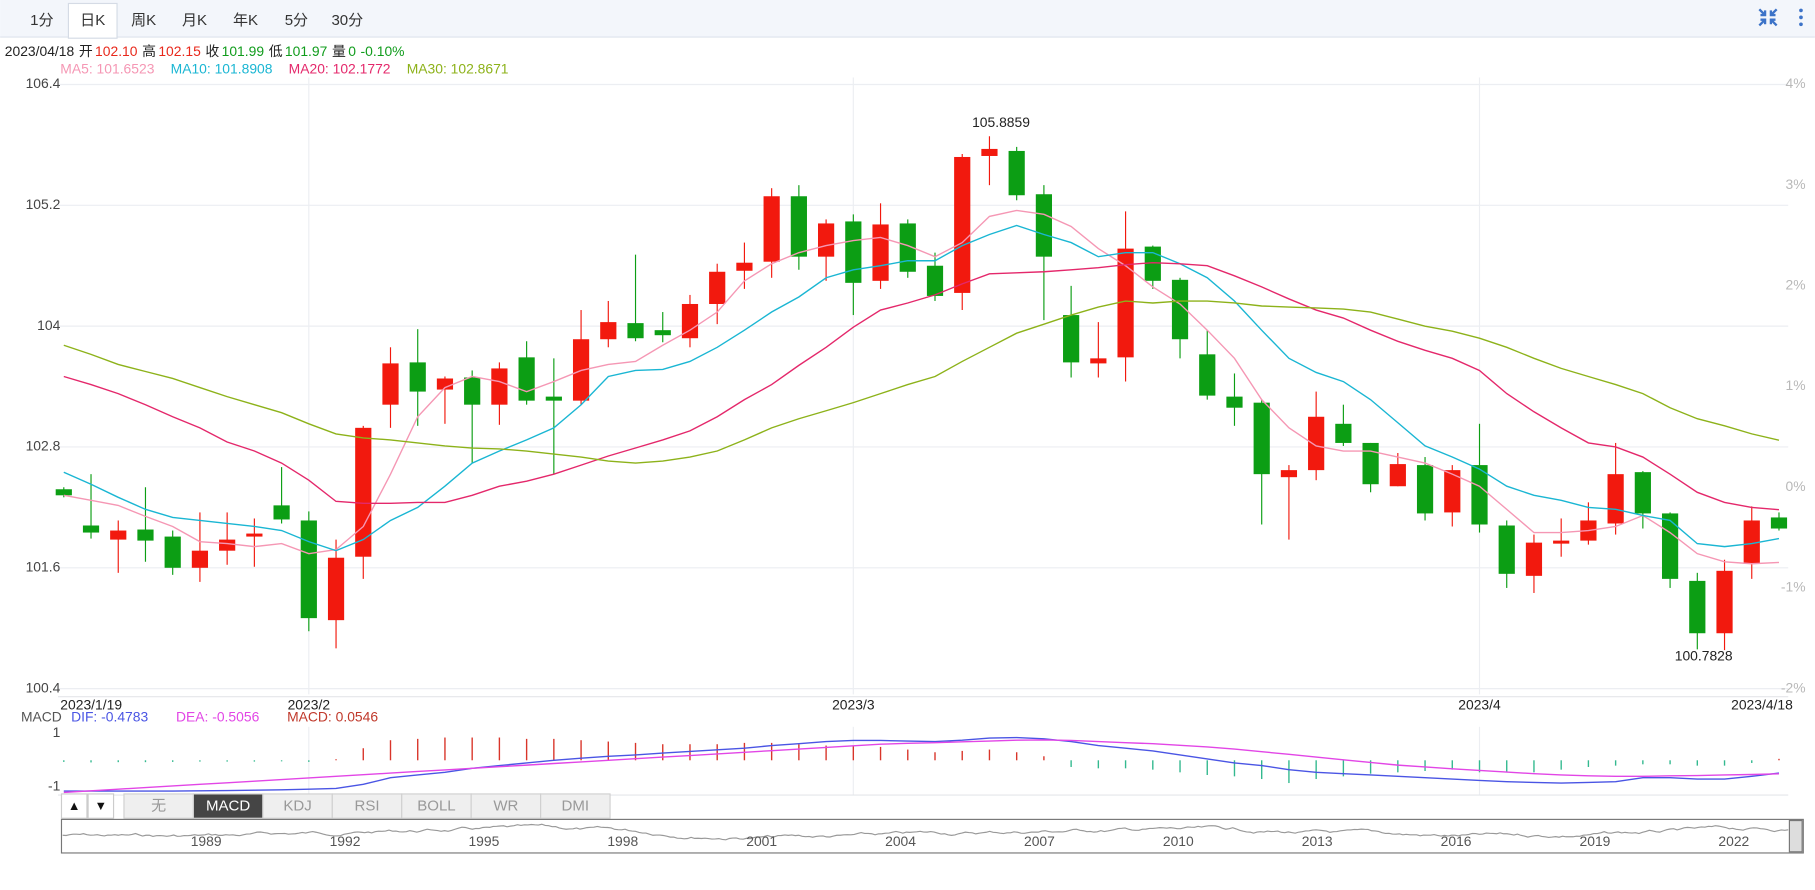 This screenshot has width=1815, height=890. What do you see at coordinates (1793, 587) in the screenshot?
I see `y2-tick-label: -1%` at bounding box center [1793, 587].